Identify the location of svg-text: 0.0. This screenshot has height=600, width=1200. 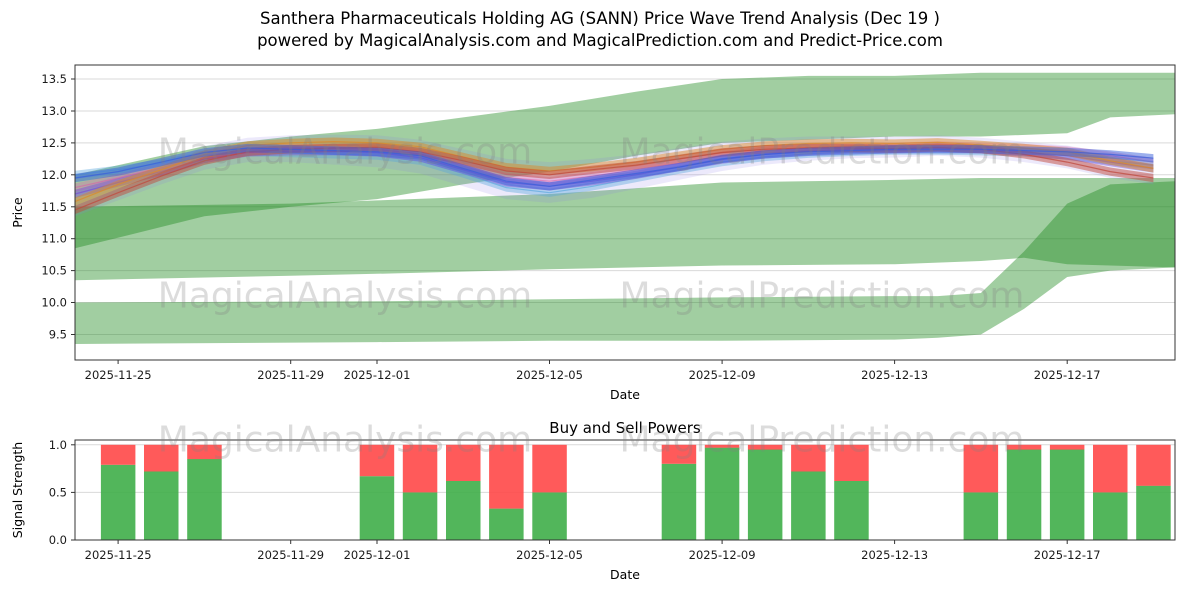
(58, 540).